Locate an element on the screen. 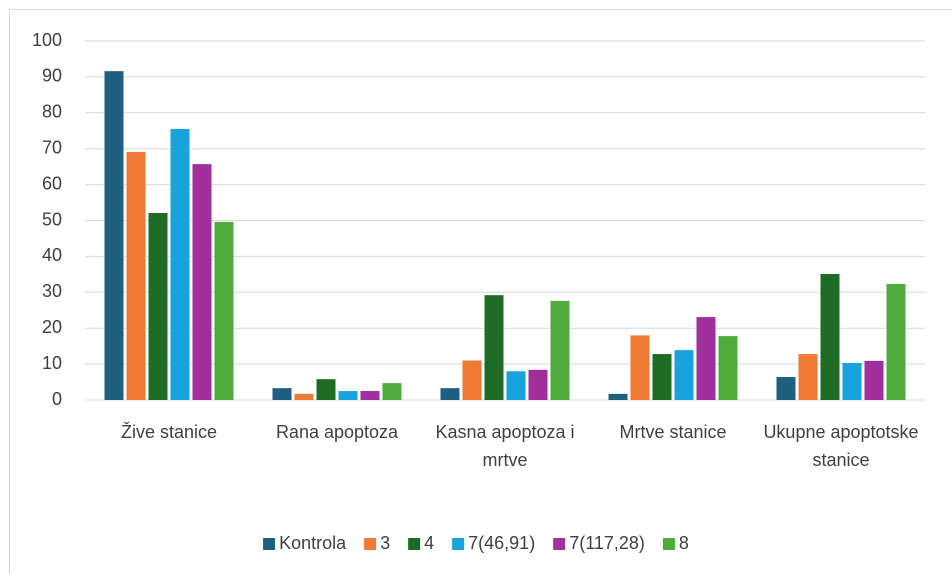 This screenshot has height=574, width=952. y-tick-label: 80 is located at coordinates (52, 112).